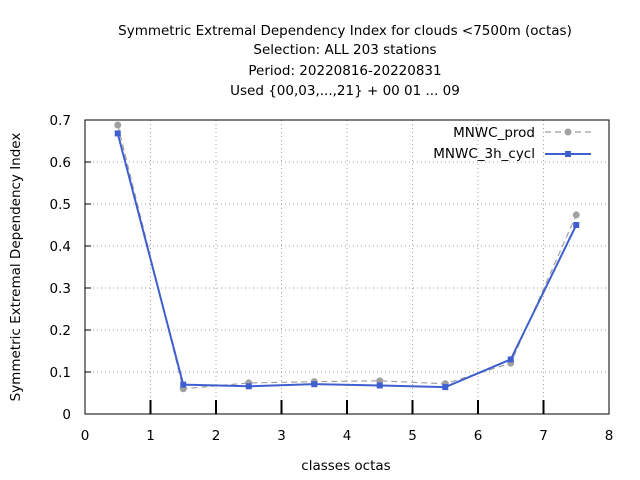 The width and height of the screenshot is (640, 480). I want to click on x-tick-label: 3, so click(281, 436).